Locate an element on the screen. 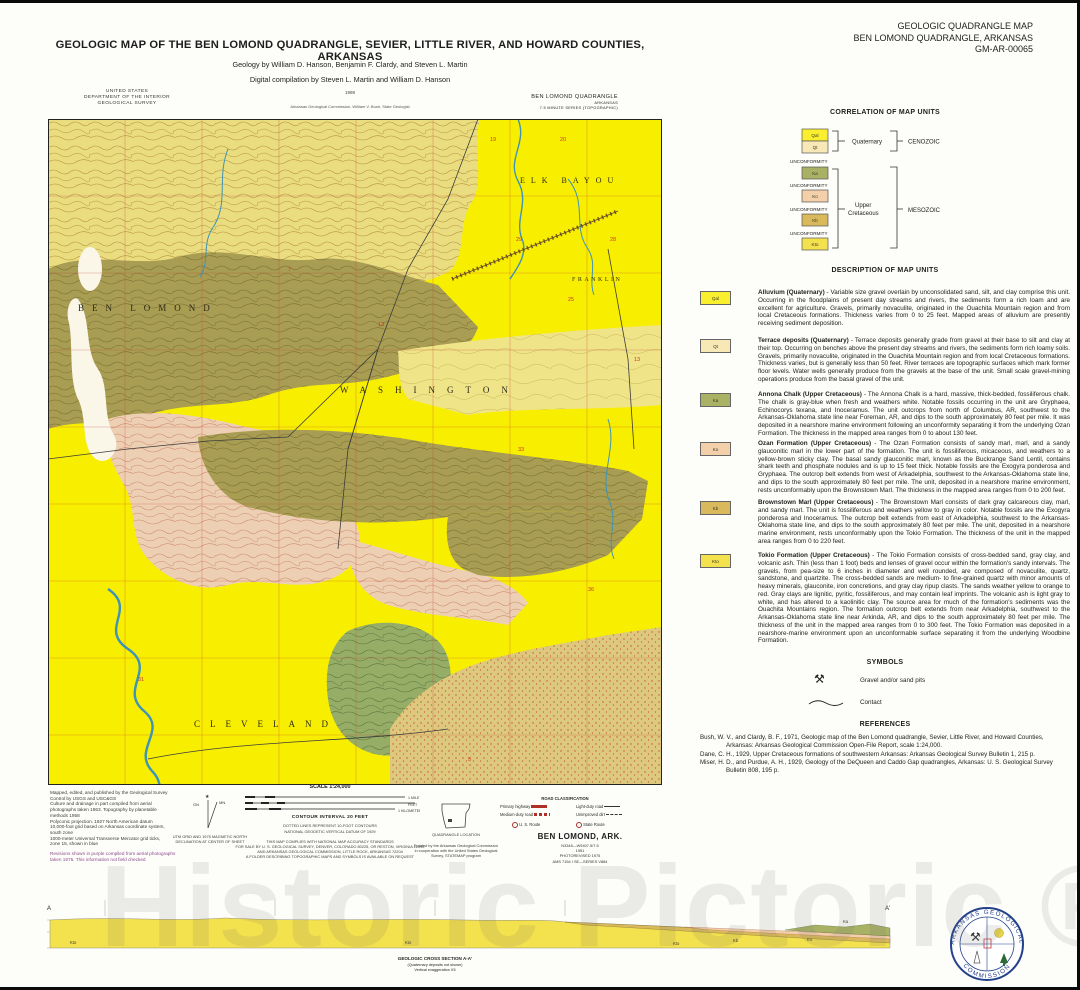 The height and width of the screenshot is (990, 1080). svg-text: Ka is located at coordinates (815, 173).